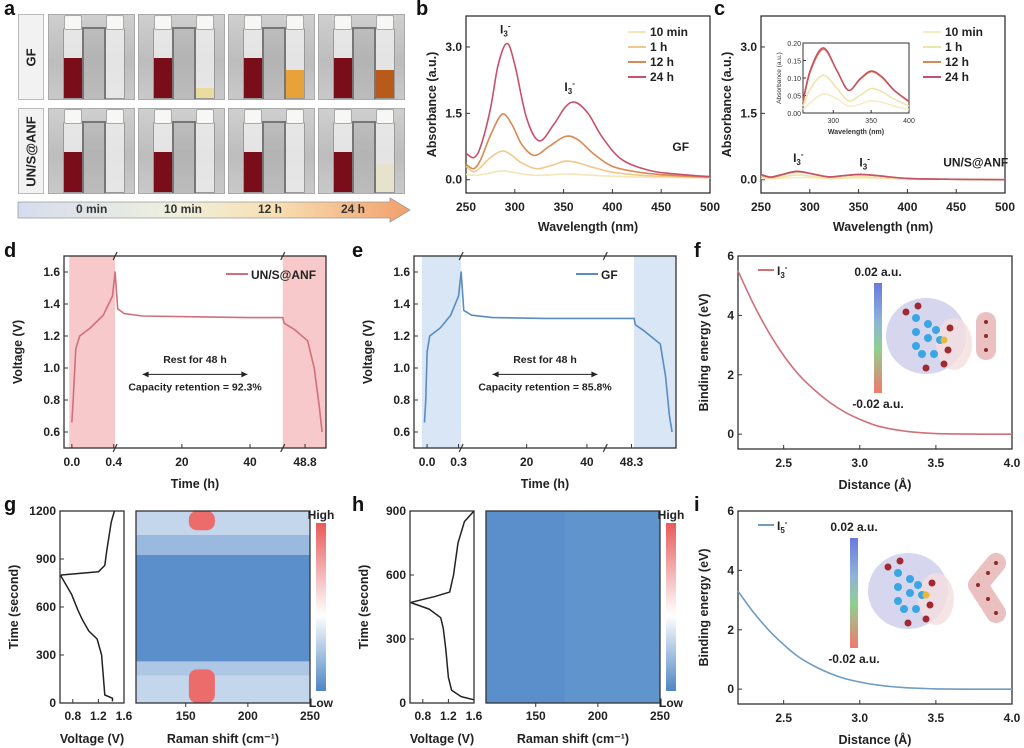 The height and width of the screenshot is (748, 1024). I want to click on panel-letter-c: c, so click(720, 10).